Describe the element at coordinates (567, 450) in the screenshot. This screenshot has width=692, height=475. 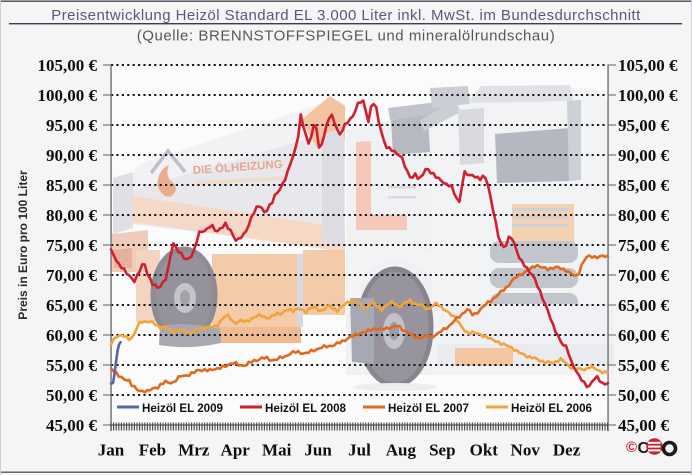
I see `svg-text: Dez` at that location.